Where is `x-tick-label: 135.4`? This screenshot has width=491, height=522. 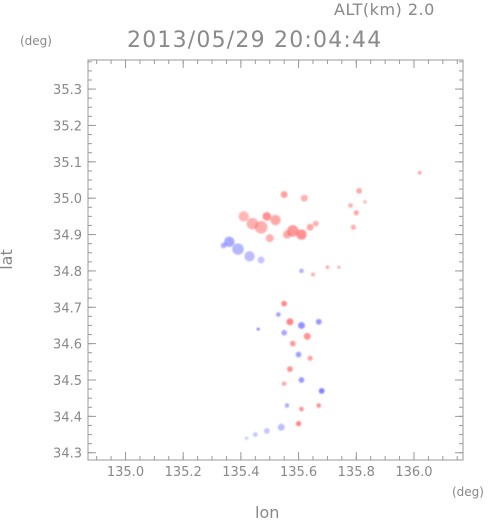 x-tick-label: 135.4 is located at coordinates (240, 472).